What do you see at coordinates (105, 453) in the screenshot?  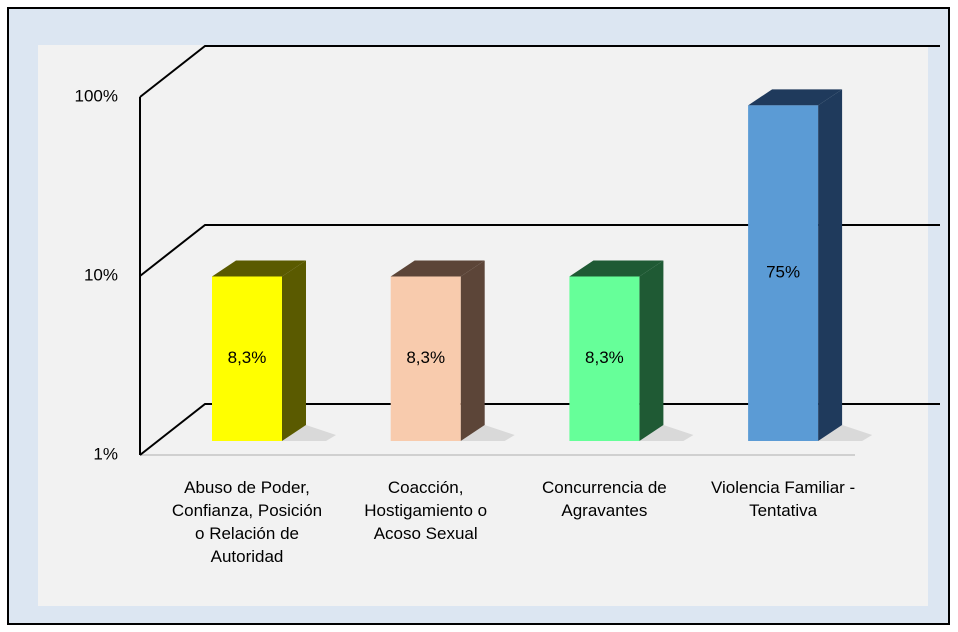 I see `y-tick-label: 1%` at bounding box center [105, 453].